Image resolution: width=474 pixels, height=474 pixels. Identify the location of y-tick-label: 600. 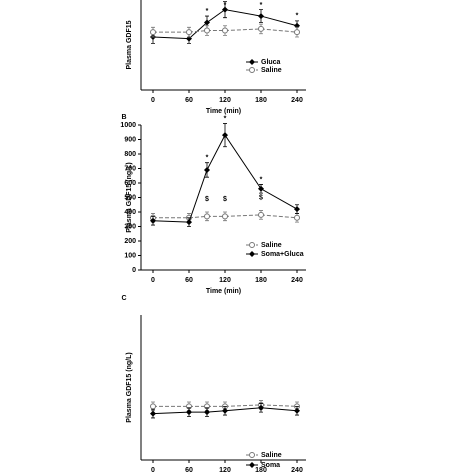
(130, 183).